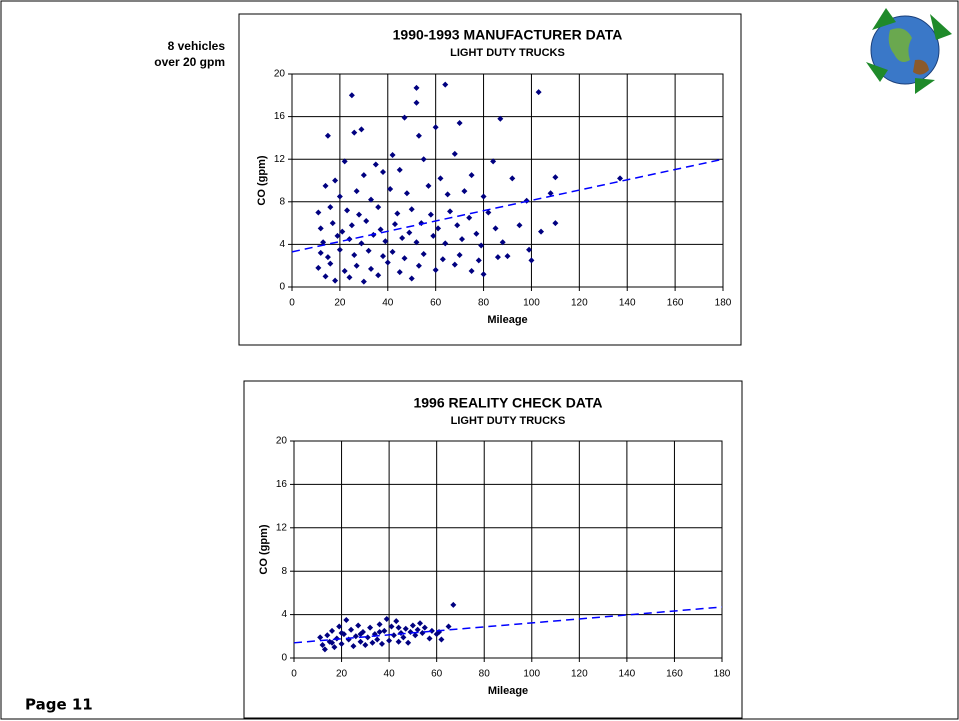  What do you see at coordinates (340, 303) in the screenshot?
I see `x-tick-label: 20` at bounding box center [340, 303].